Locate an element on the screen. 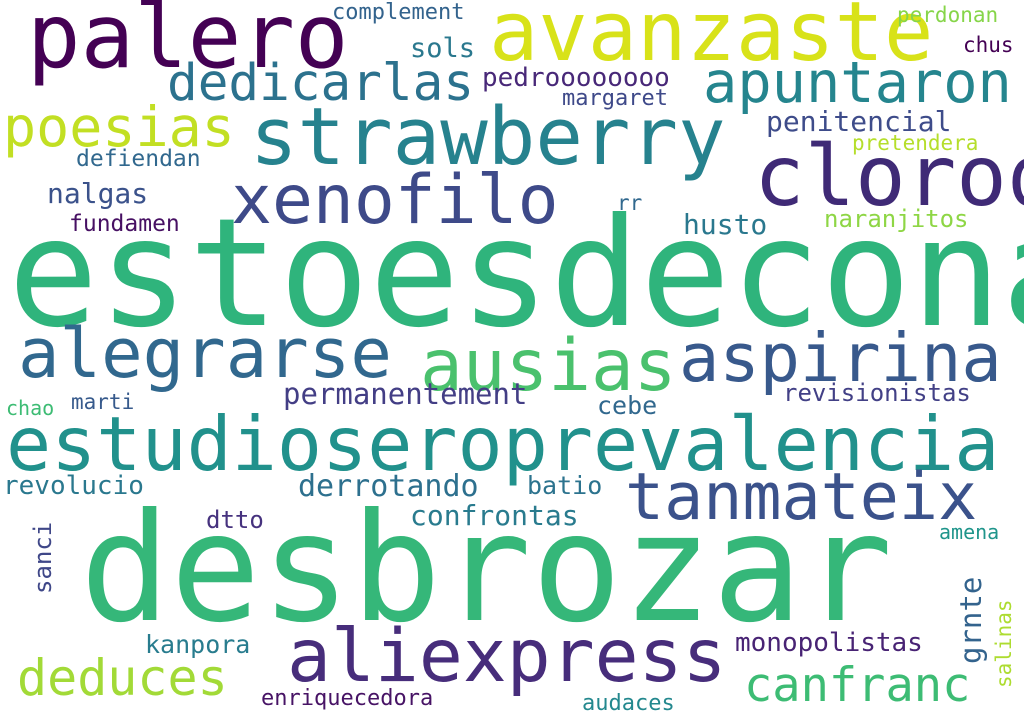  word-grnte: grnte is located at coordinates (971, 620).